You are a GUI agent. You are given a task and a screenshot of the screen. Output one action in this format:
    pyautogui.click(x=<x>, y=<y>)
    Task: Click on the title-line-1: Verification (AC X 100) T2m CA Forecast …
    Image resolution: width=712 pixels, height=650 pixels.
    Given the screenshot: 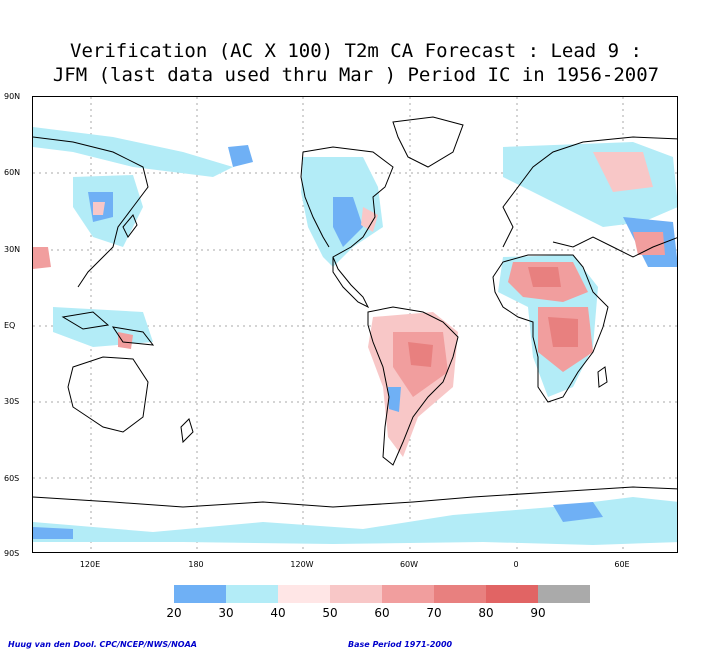 What is the action you would take?
    pyautogui.click(x=356, y=51)
    